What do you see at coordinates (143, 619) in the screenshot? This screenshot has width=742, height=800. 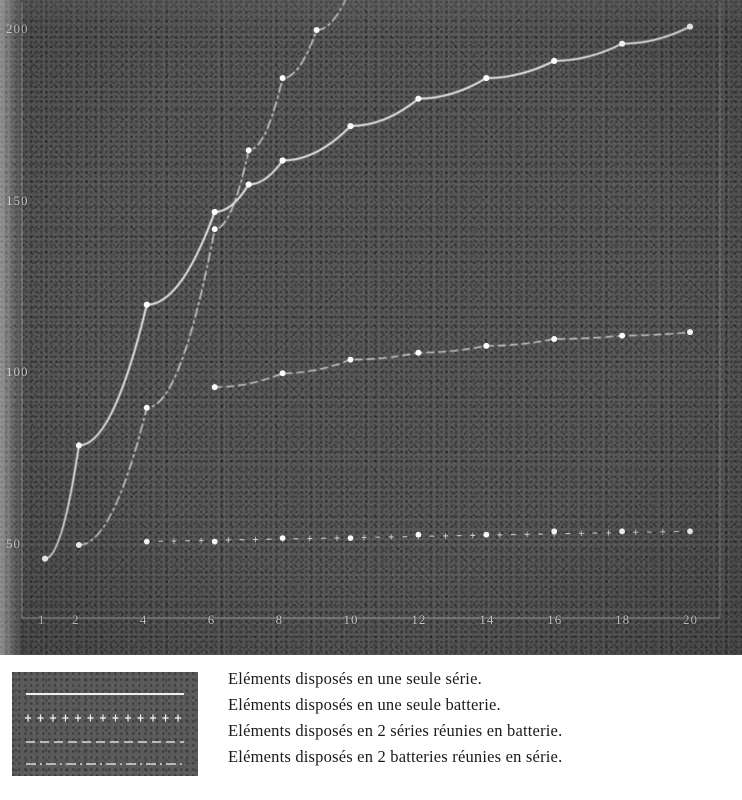 I see `x-tick-4: 4` at bounding box center [143, 619].